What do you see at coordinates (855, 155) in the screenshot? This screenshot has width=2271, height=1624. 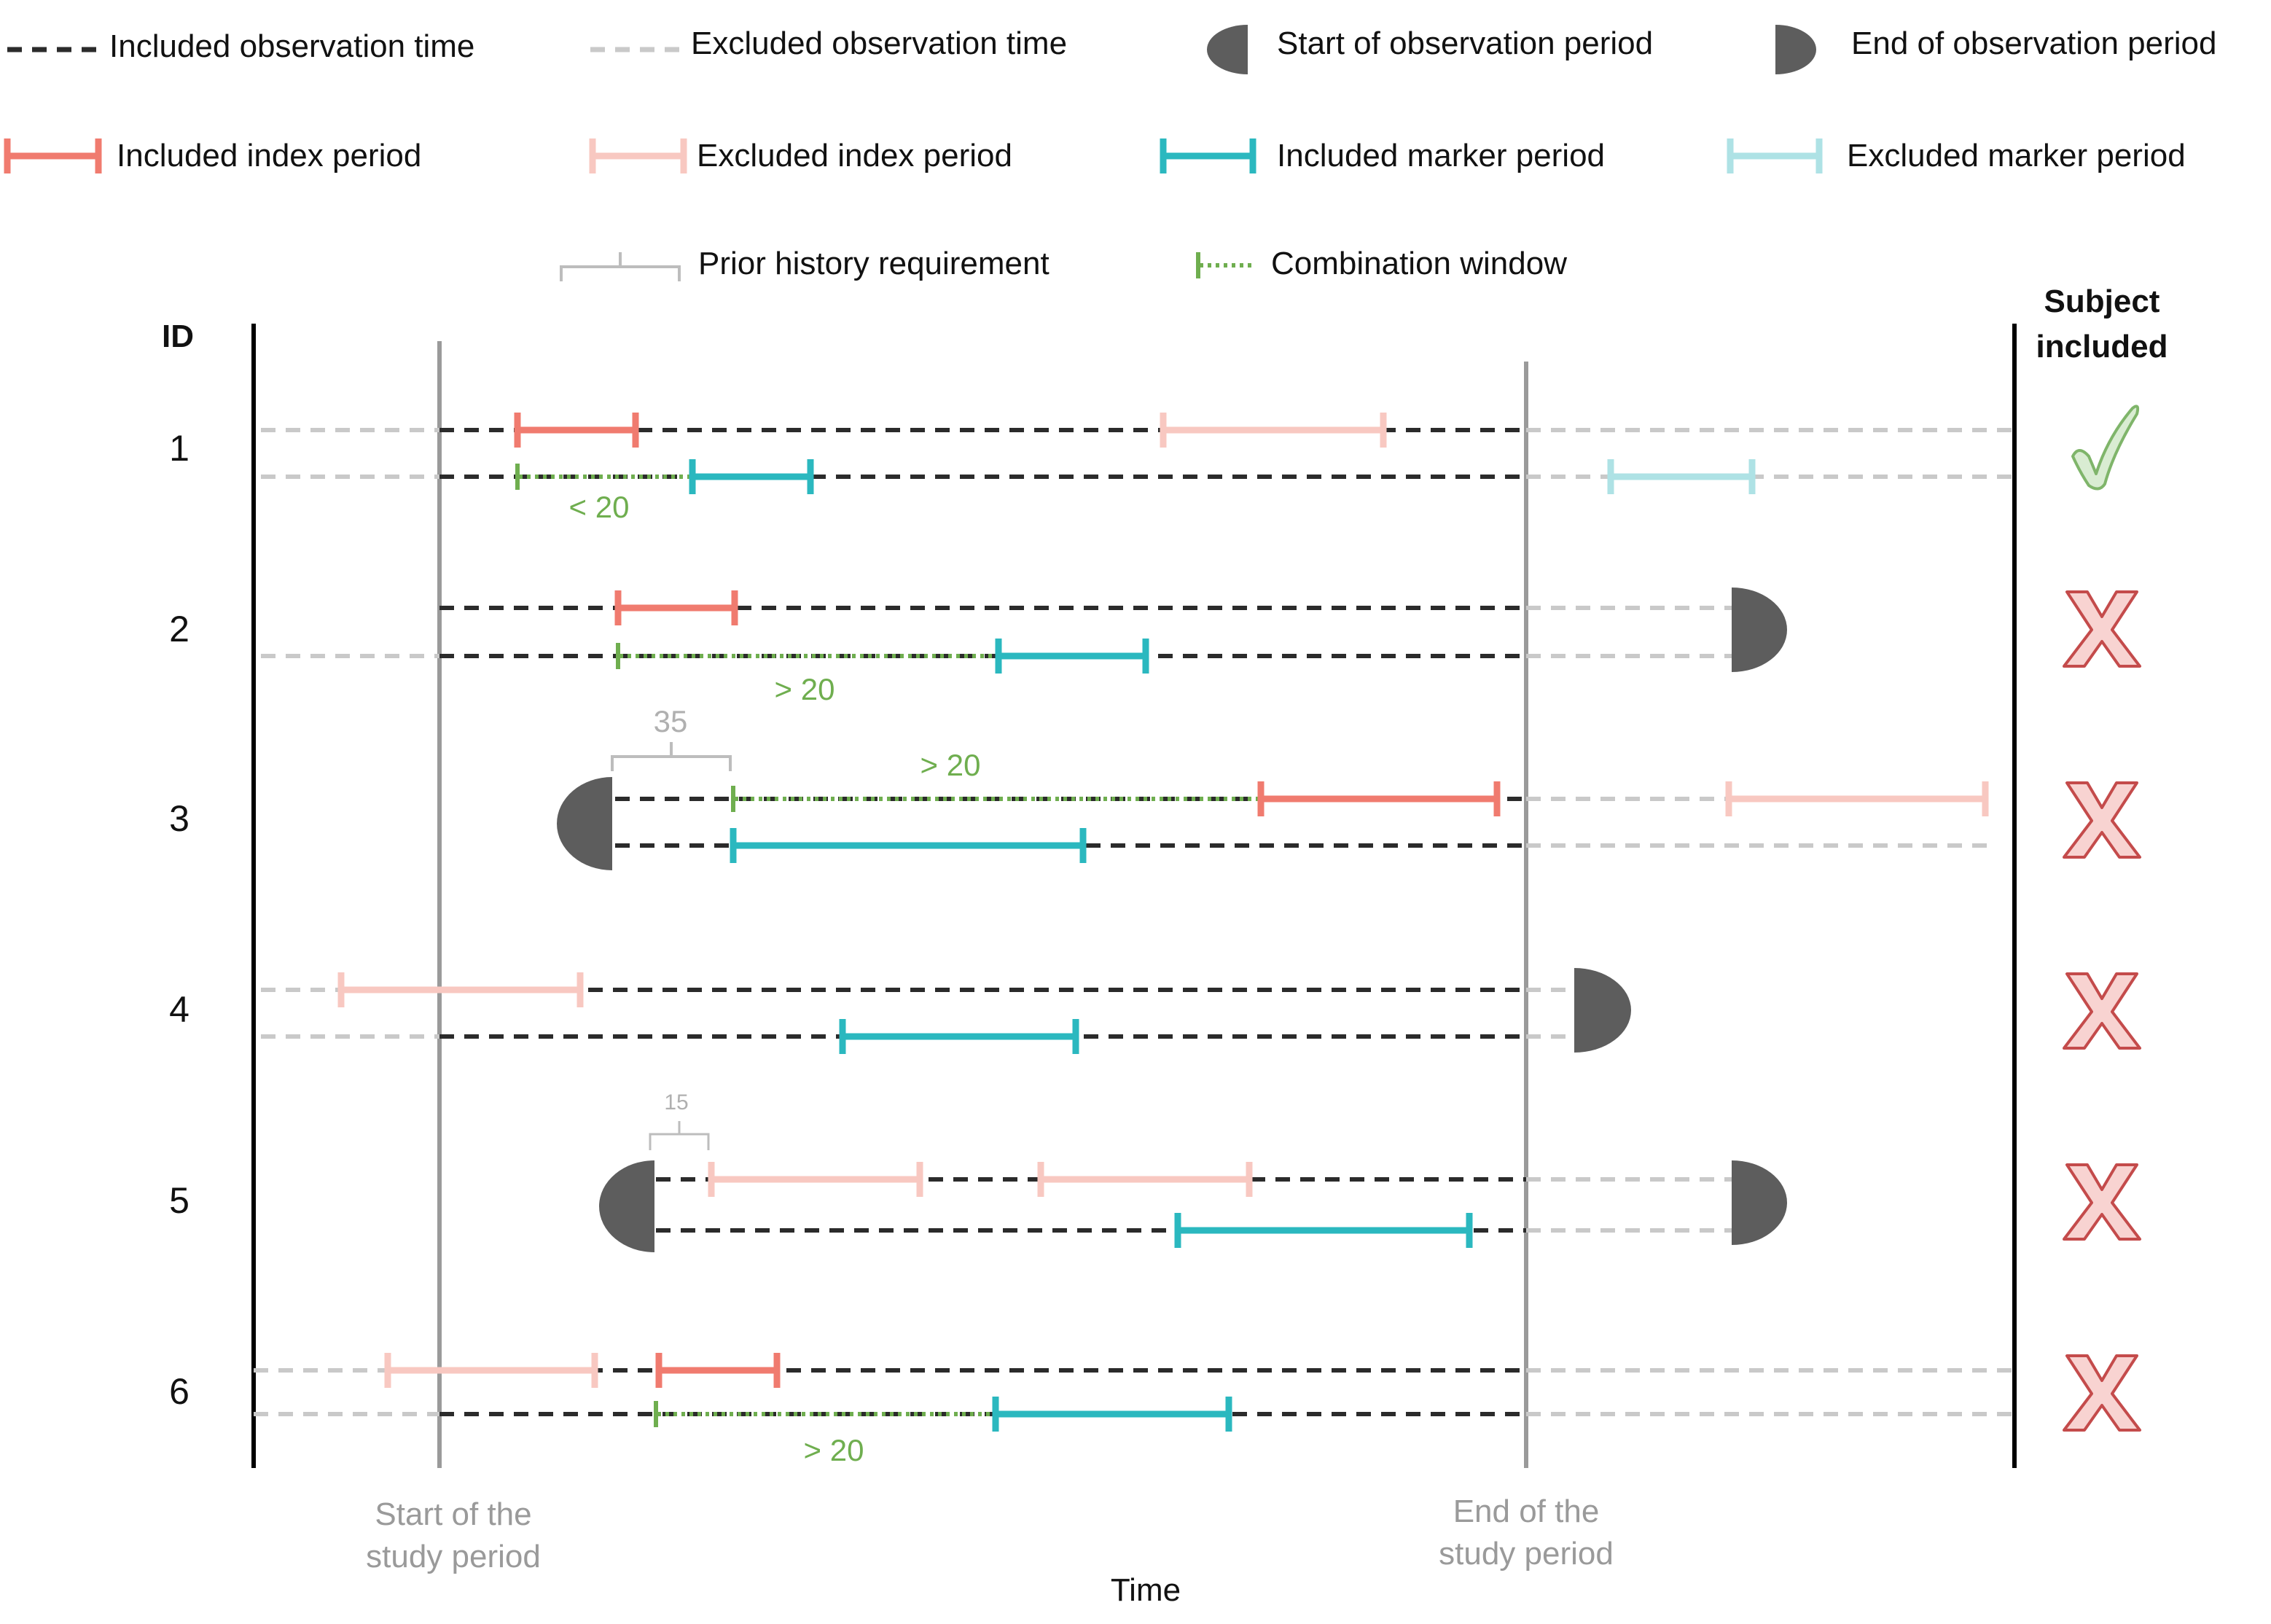 I see `legend-label-excluded-index: Excluded index period` at bounding box center [855, 155].